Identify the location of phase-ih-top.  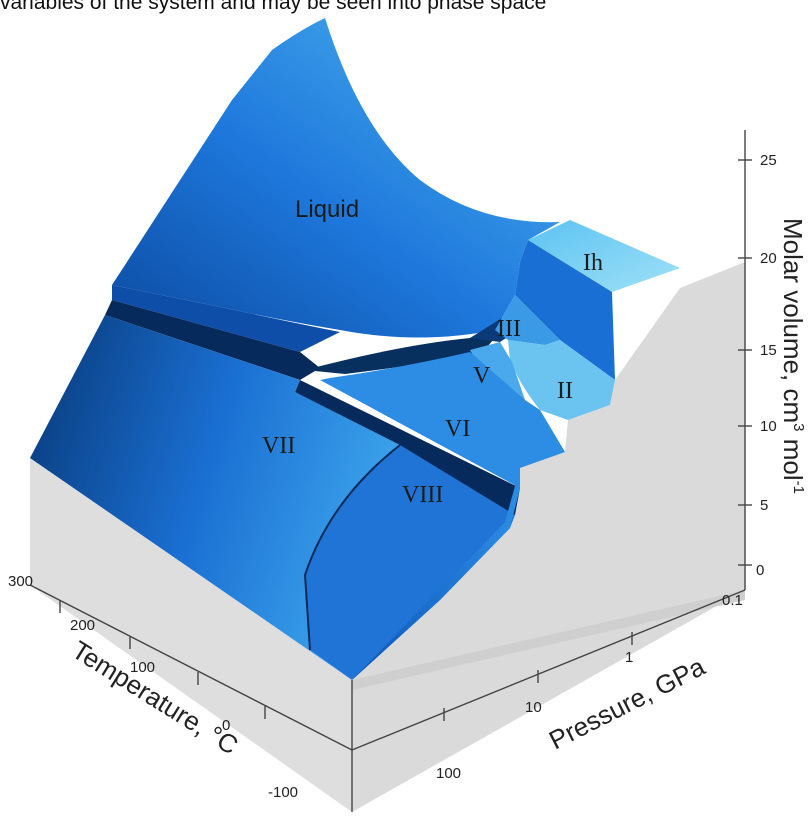
(604, 256).